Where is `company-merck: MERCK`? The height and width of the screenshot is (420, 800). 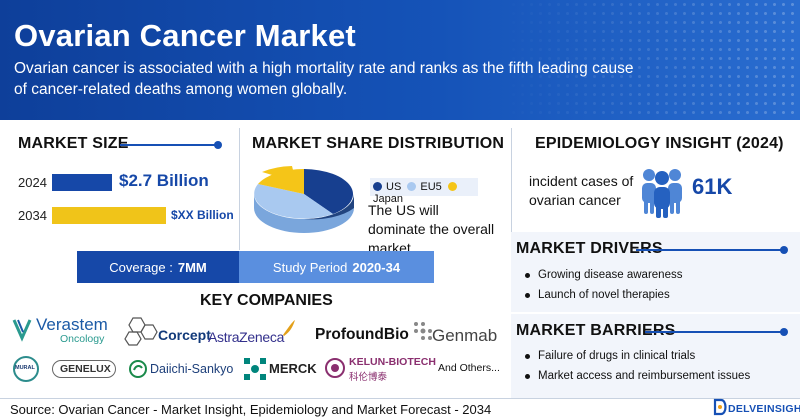 company-merck: MERCK is located at coordinates (293, 368).